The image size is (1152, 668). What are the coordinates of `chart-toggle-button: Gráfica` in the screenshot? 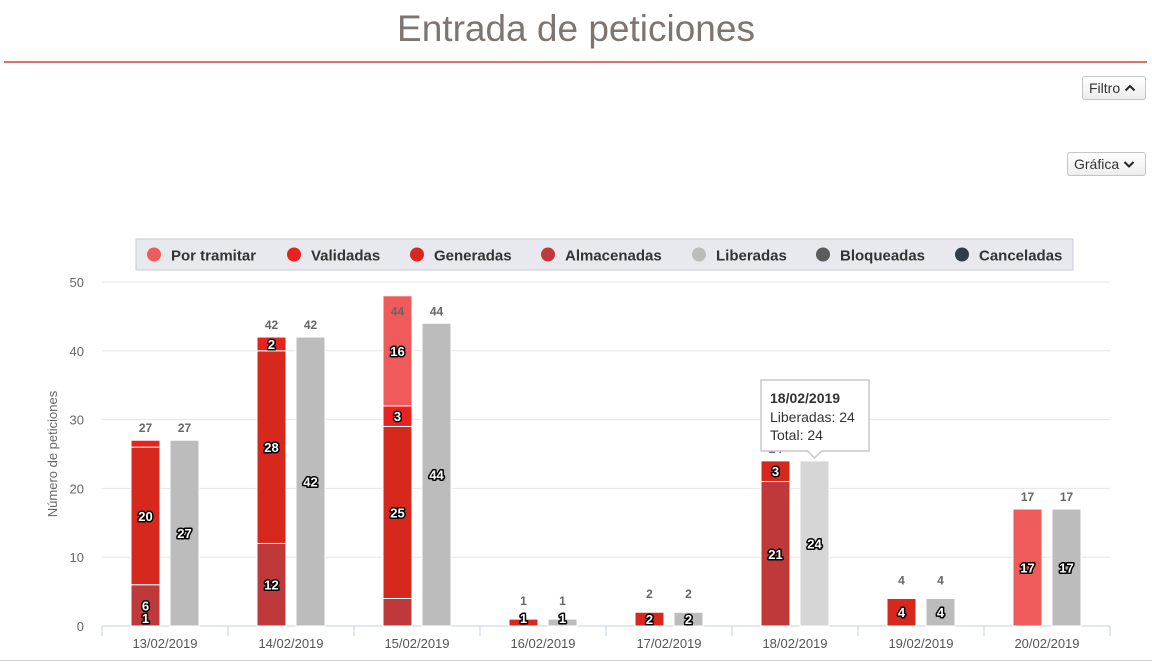 It's located at (1106, 164).